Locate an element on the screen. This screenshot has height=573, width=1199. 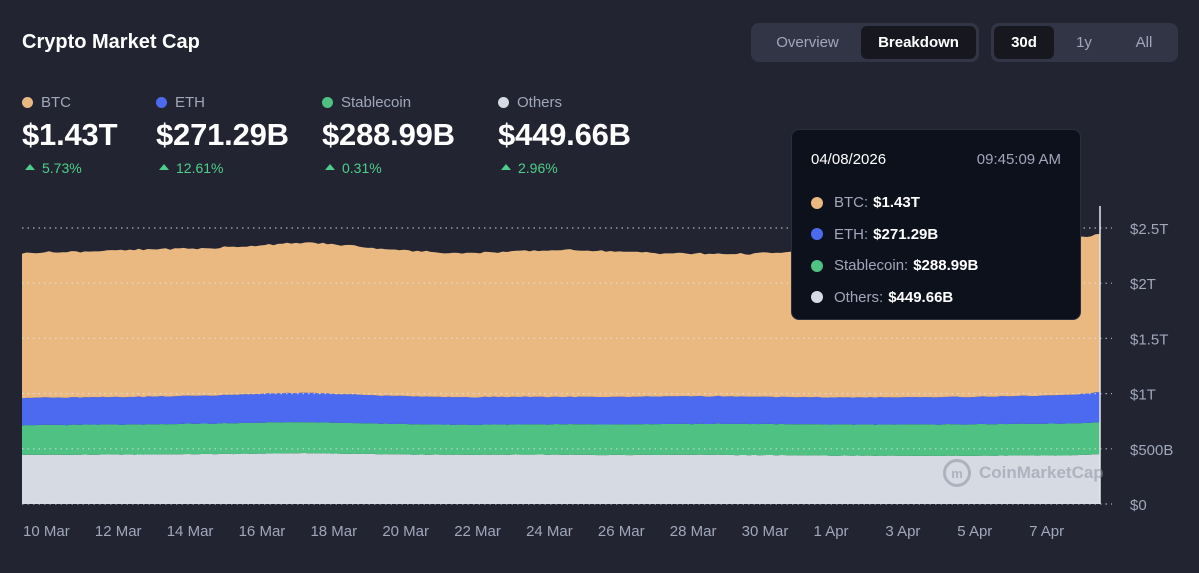
stat-label: ETH is located at coordinates (190, 102).